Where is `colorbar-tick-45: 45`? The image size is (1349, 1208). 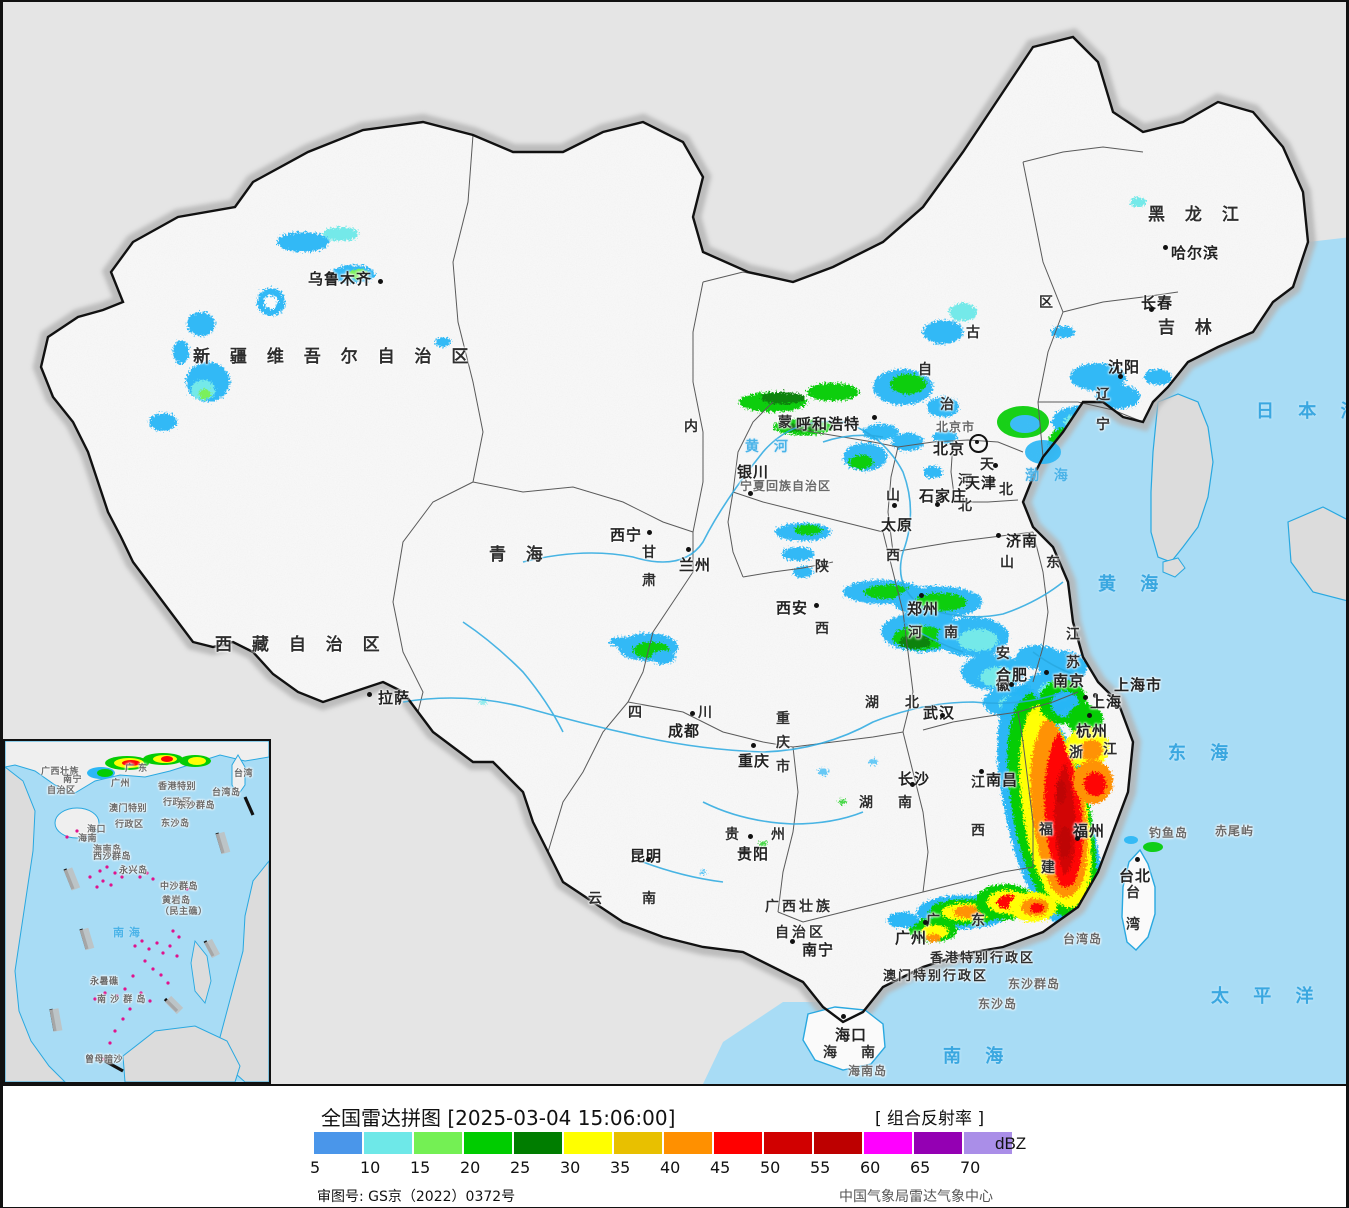
colorbar-tick-45: 45 is located at coordinates (720, 1167).